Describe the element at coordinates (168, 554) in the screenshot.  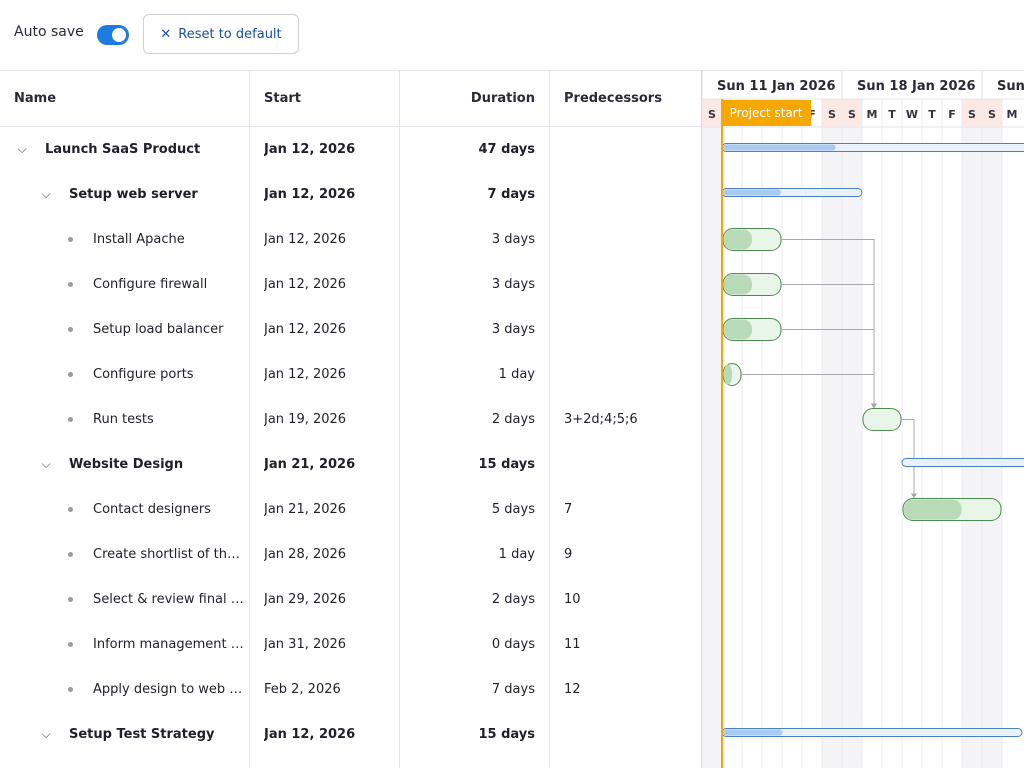
I see `cell-name: Create shortlist of three designers` at that location.